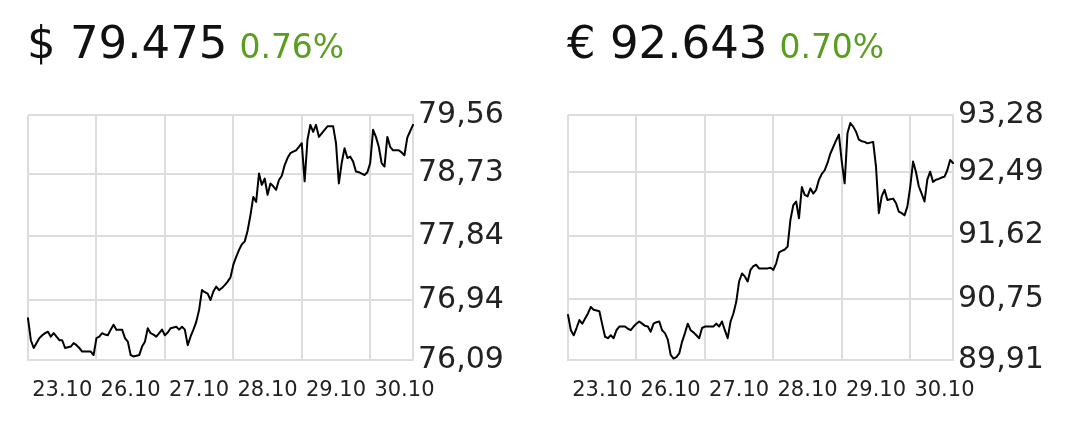  Describe the element at coordinates (832, 46) in the screenshot. I see `chart-subtitle: 0.70%` at that location.